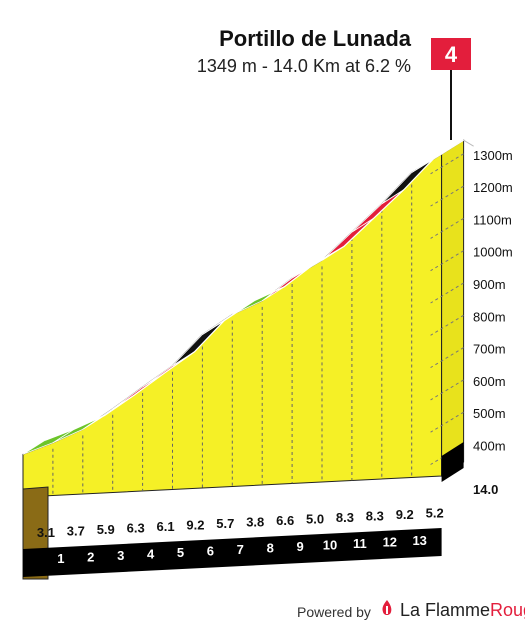 This screenshot has width=525, height=631. Describe the element at coordinates (240, 549) in the screenshot. I see `km-label: 7` at that location.